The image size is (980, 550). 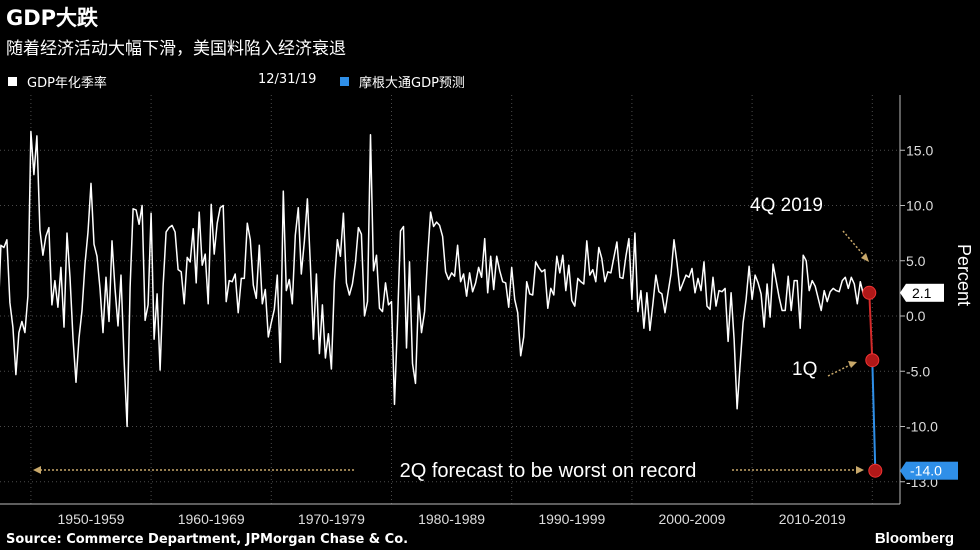 I want to click on annotation-q4-arrow, so click(x=854, y=244).